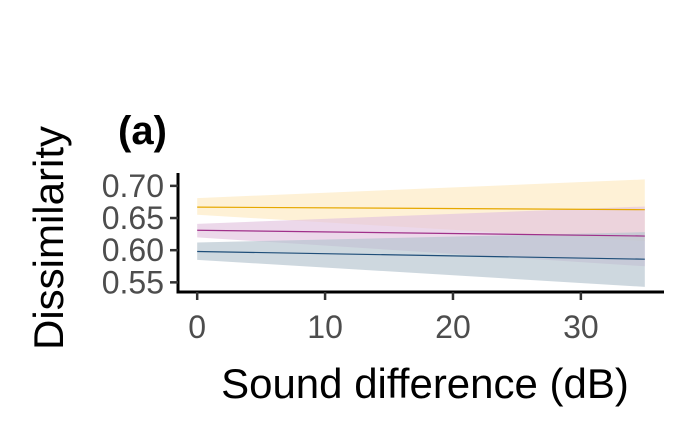 The image size is (700, 432). What do you see at coordinates (197, 327) in the screenshot?
I see `x-tick-label-0: 0` at bounding box center [197, 327].